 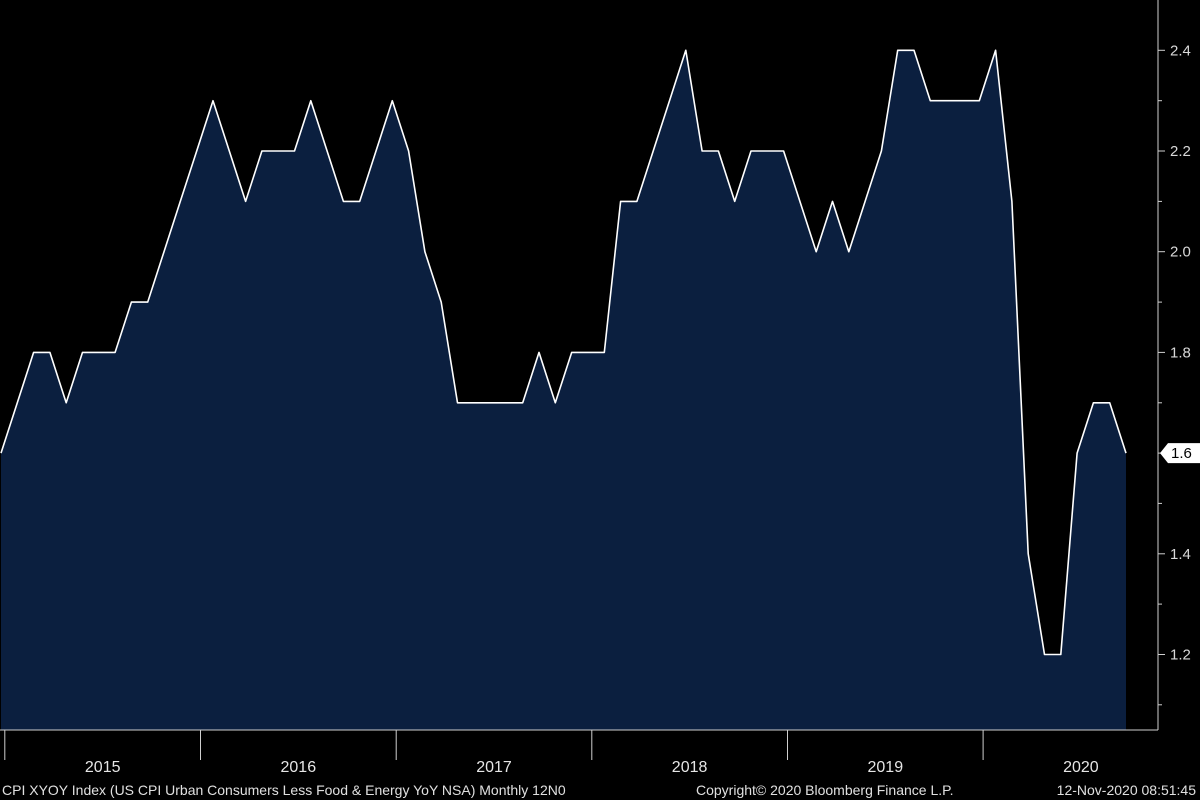 I want to click on last-value-flag, so click(x=1180, y=453).